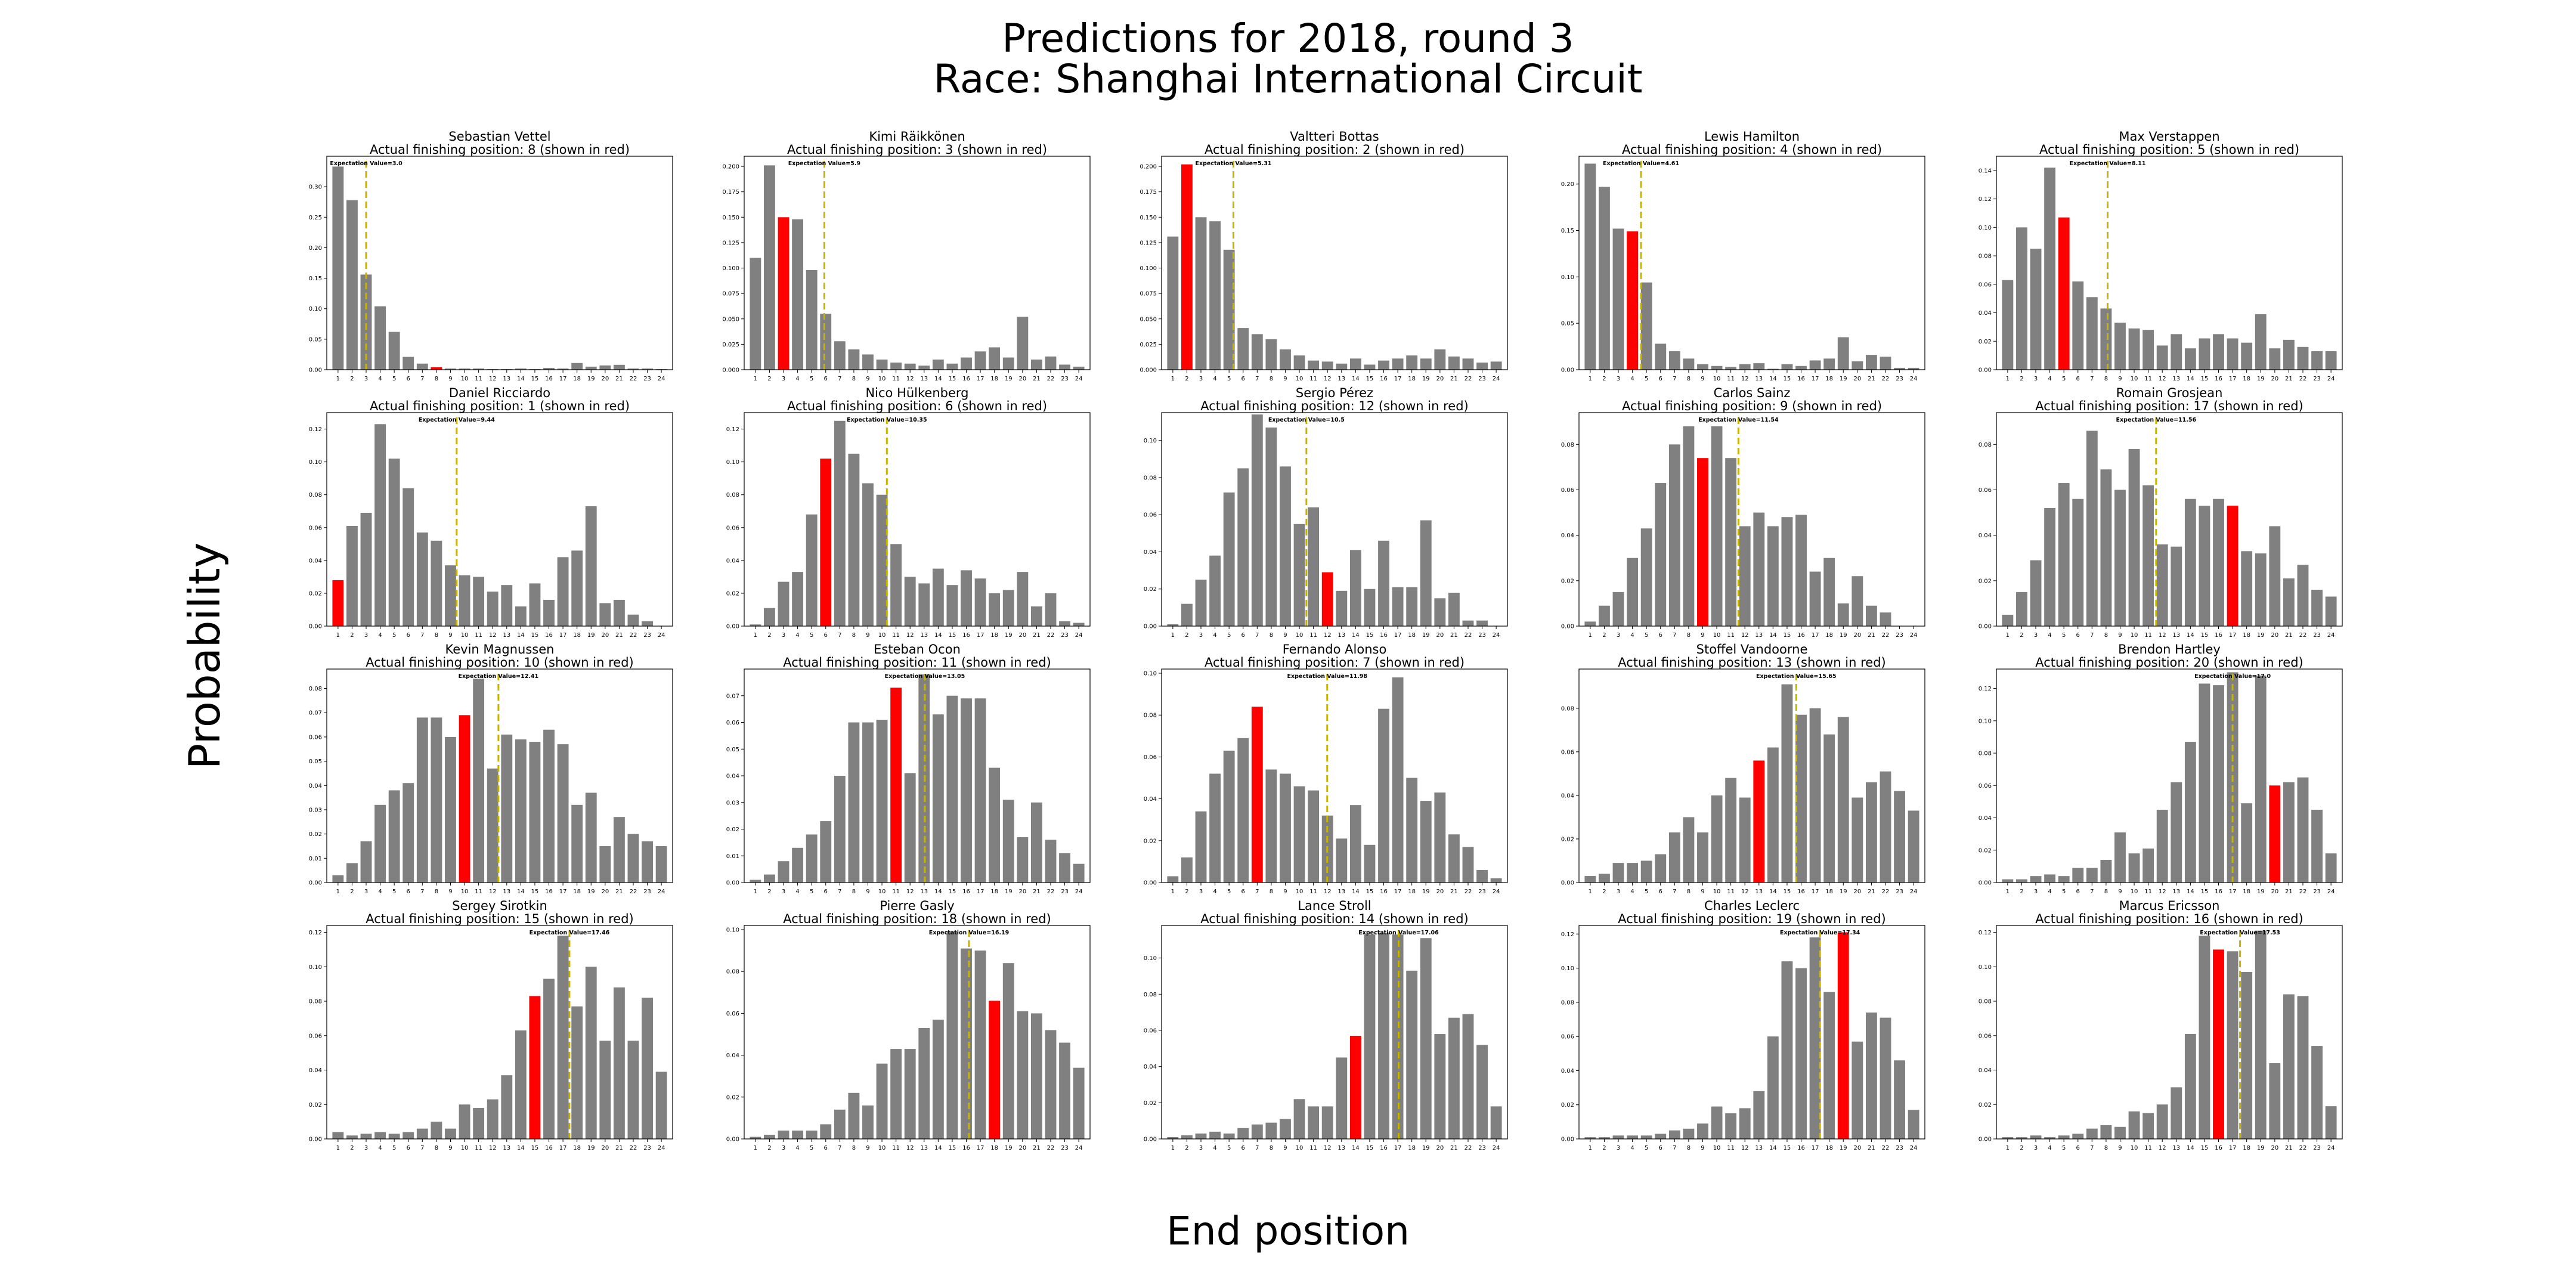  Describe the element at coordinates (1801, 379) in the screenshot. I see `x-tick-label: 16` at that location.